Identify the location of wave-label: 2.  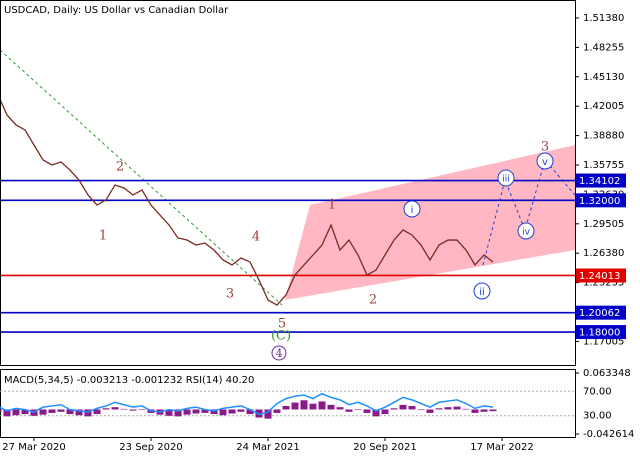
(120, 167).